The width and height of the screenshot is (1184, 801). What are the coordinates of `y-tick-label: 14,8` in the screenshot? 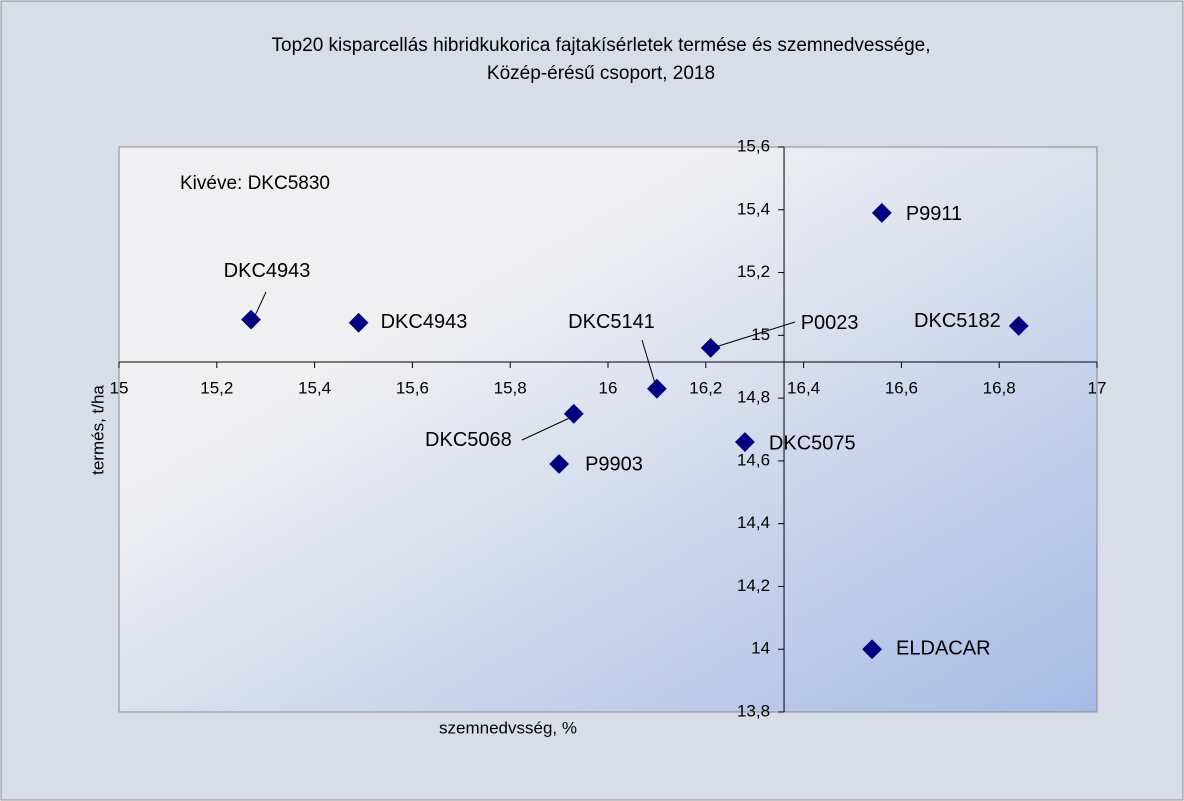 It's located at (753, 397).